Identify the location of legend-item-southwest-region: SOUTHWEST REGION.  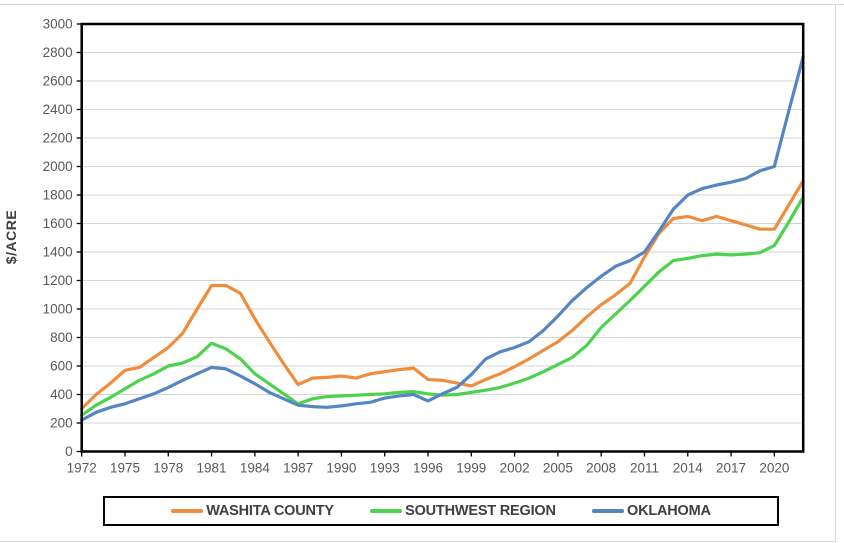
(463, 511).